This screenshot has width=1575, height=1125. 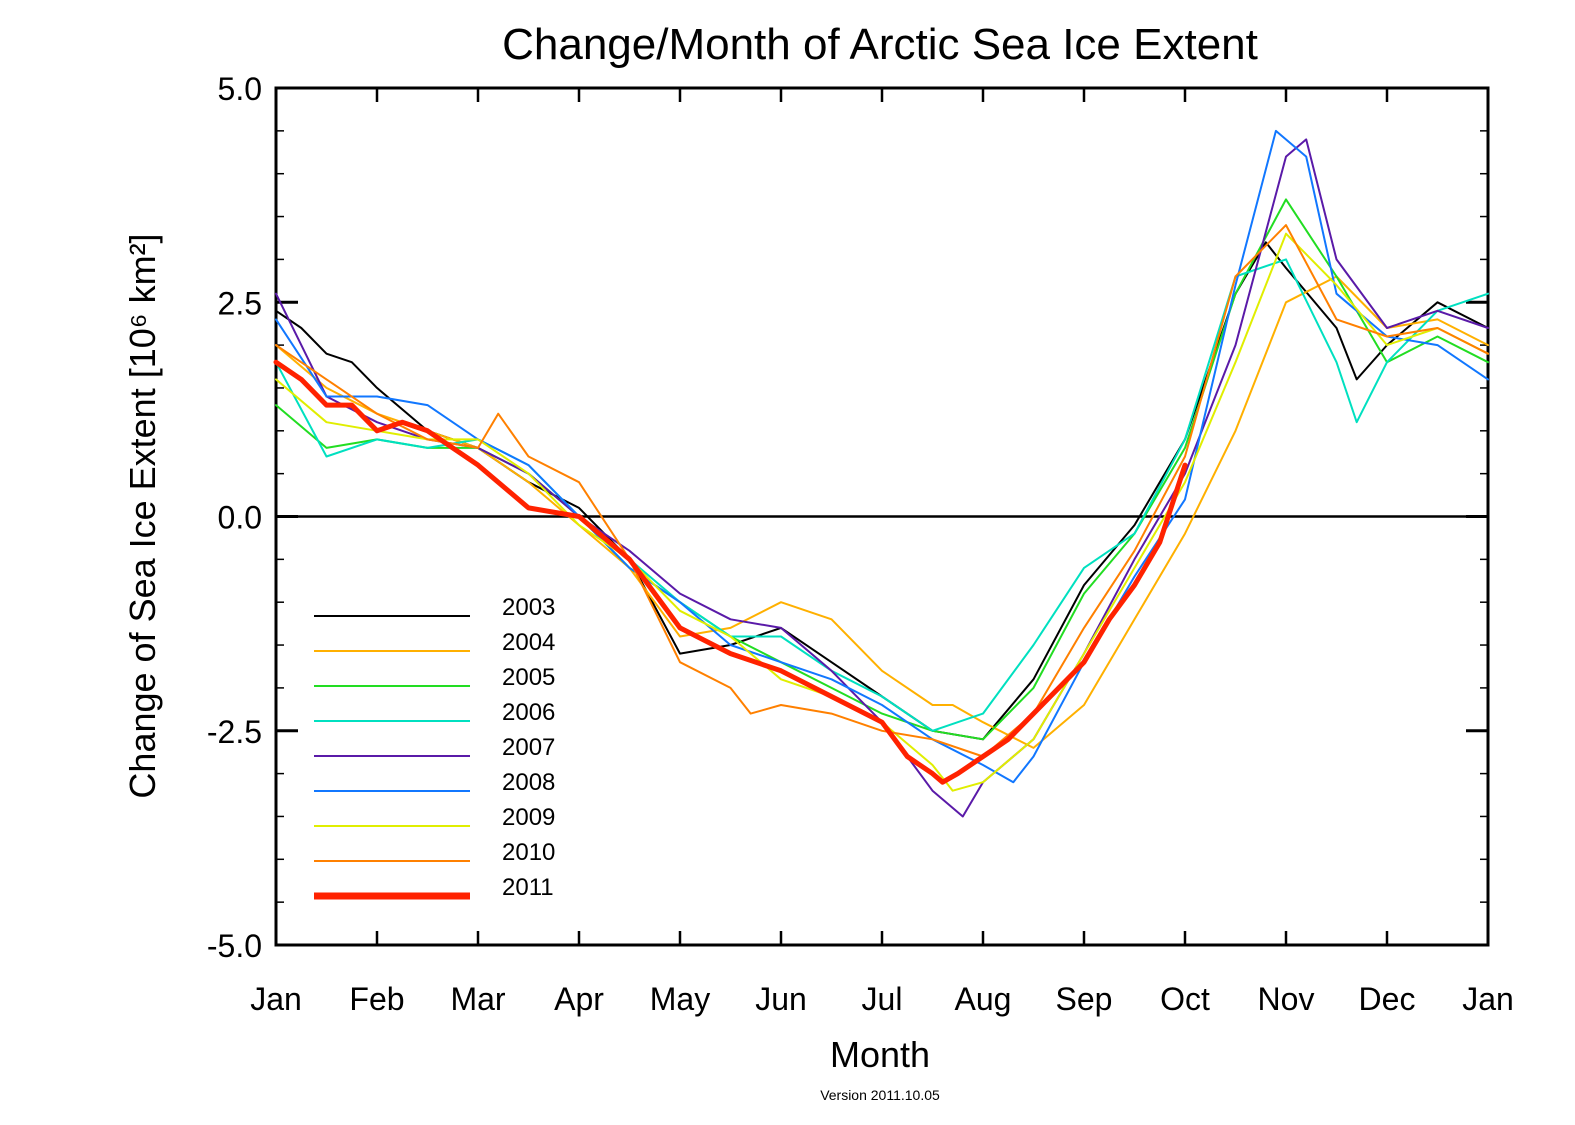 I want to click on x-tick-label: Jun, so click(x=781, y=999).